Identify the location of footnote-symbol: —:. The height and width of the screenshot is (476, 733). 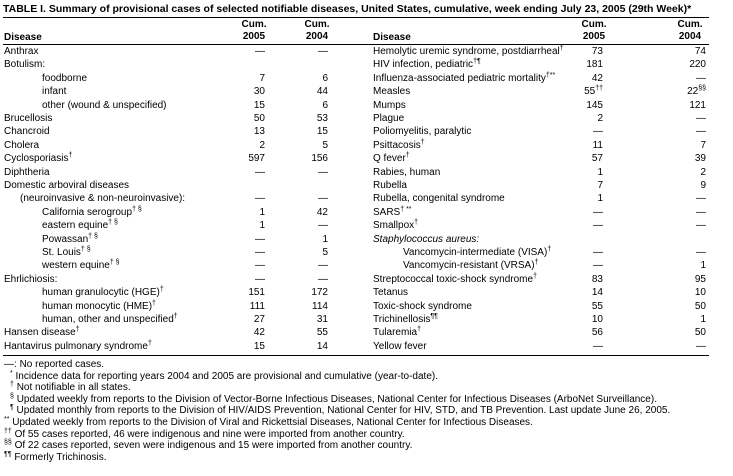
(10, 364).